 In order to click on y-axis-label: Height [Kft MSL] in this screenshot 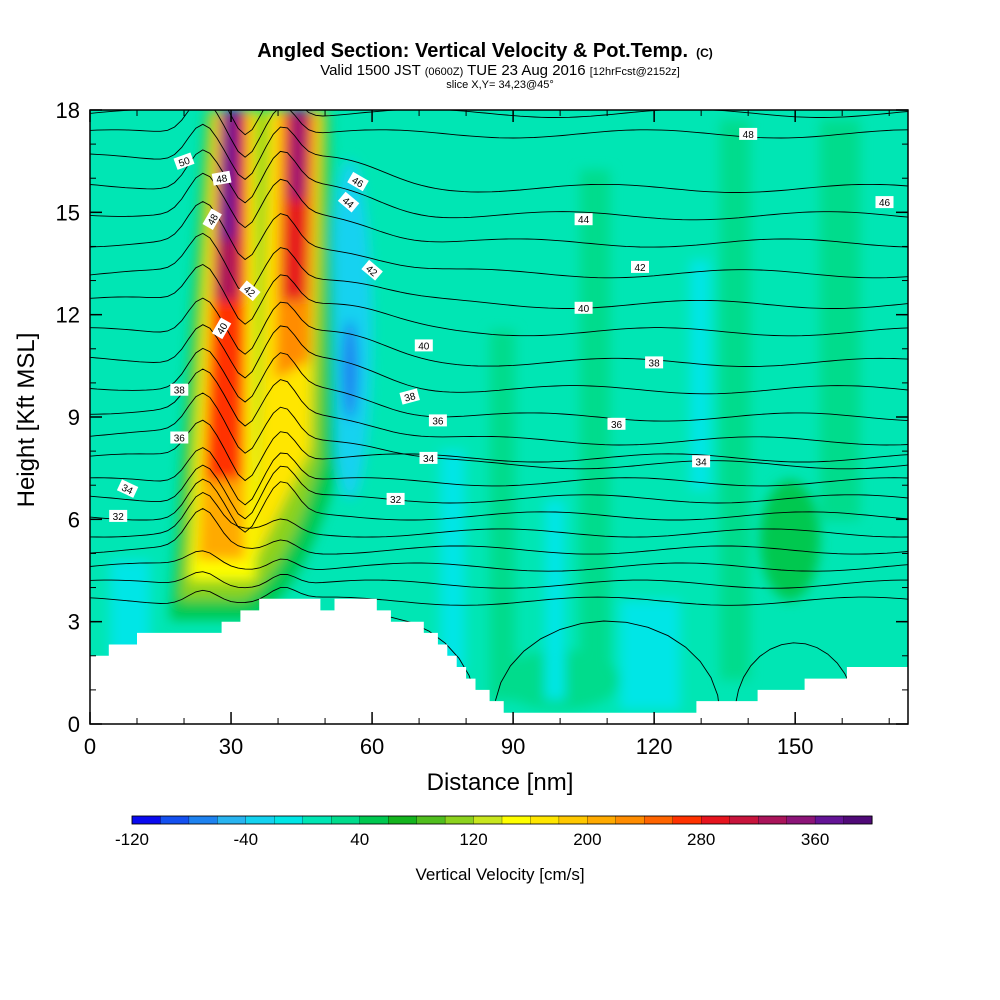, I will do `click(26, 420)`.